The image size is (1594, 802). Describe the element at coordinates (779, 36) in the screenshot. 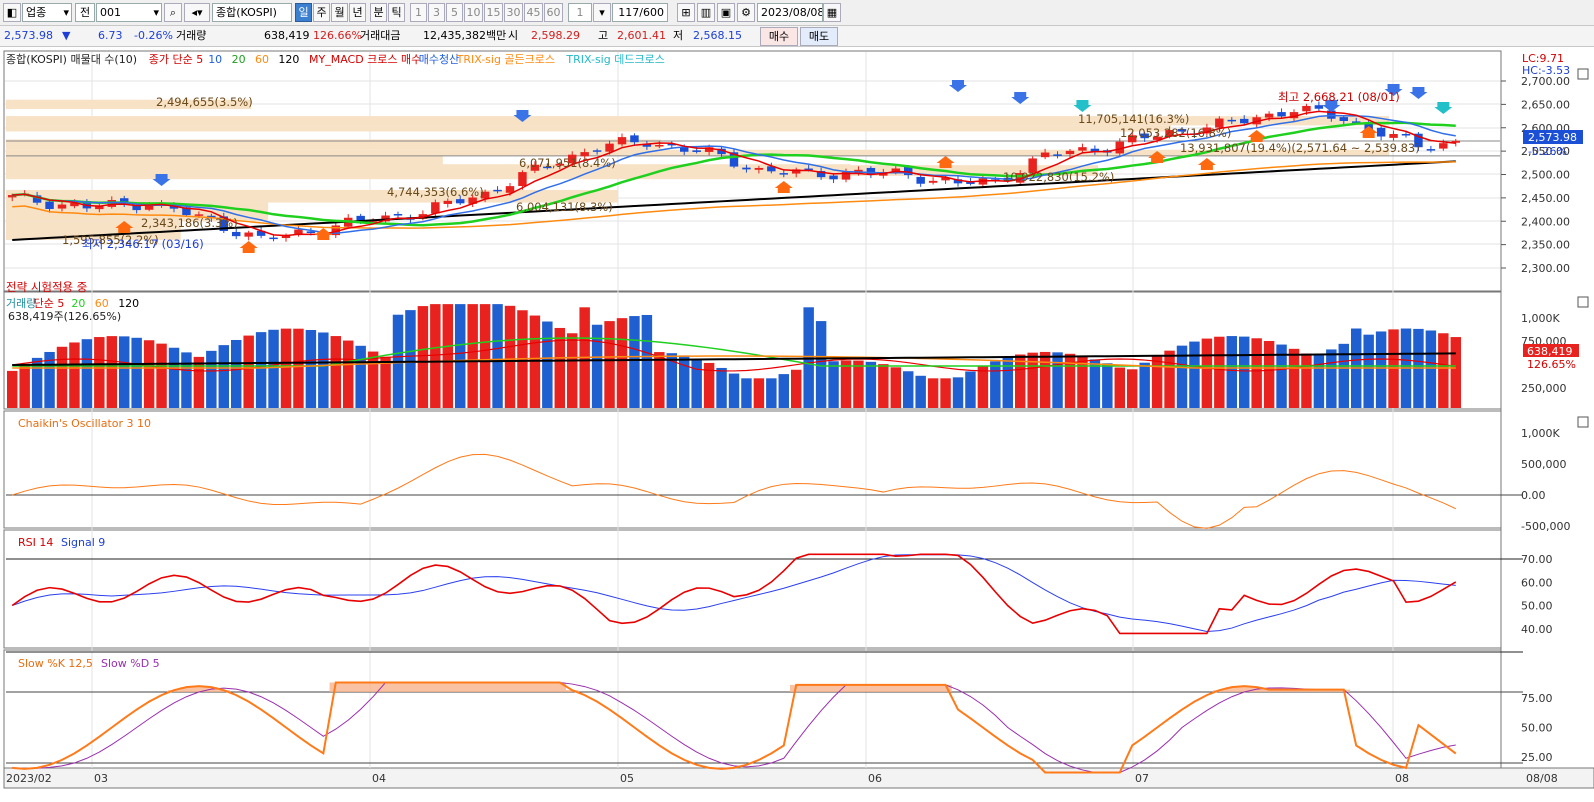

I see `buy-button: 매수` at that location.